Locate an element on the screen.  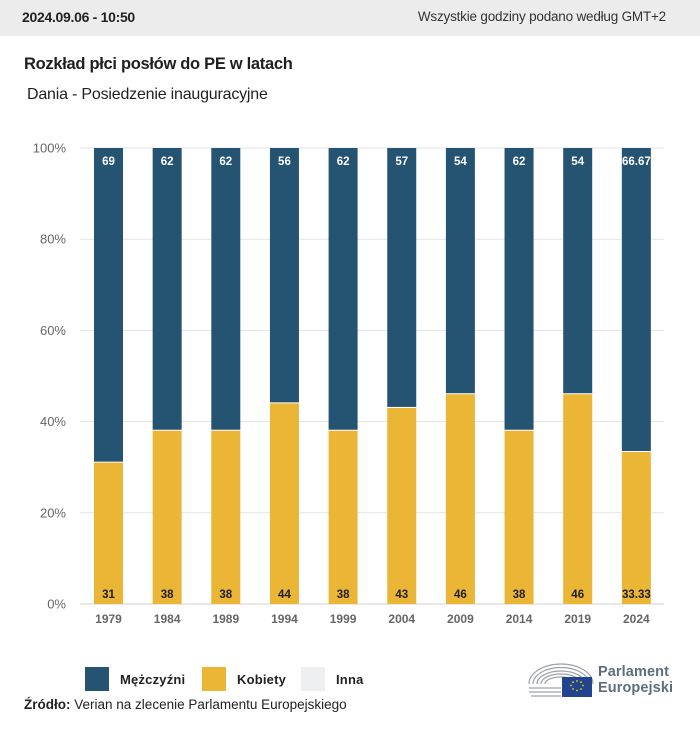
legend-label-other: Inna is located at coordinates (350, 679).